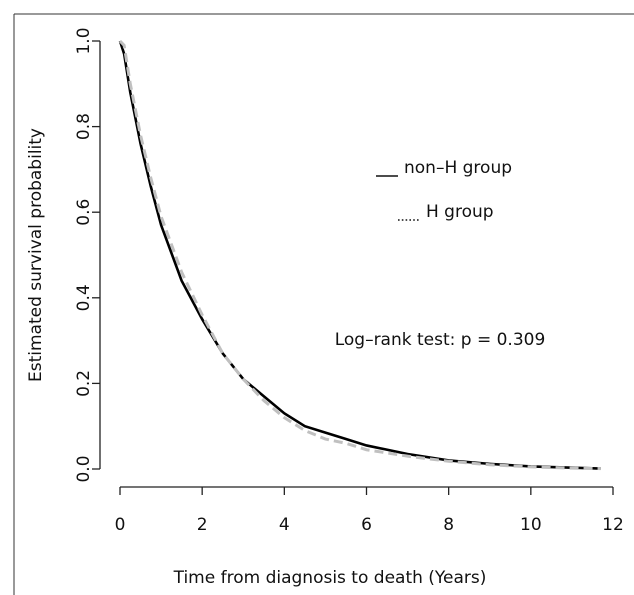 The height and width of the screenshot is (595, 634). I want to click on x-tick-label: 12, so click(613, 525).